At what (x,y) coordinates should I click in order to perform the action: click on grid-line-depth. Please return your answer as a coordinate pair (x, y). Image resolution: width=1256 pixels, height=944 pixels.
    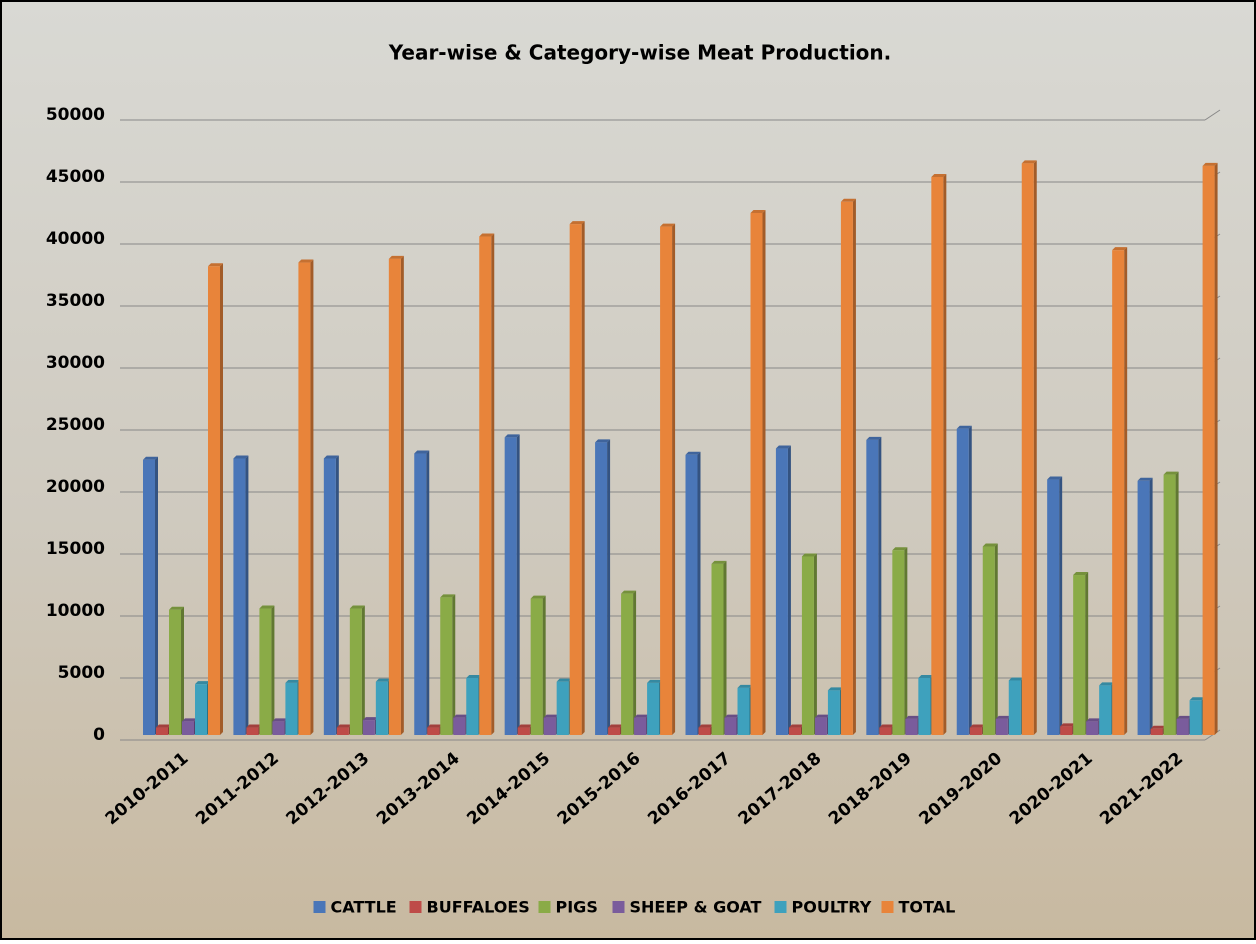
    Looking at the image, I should click on (1212, 115).